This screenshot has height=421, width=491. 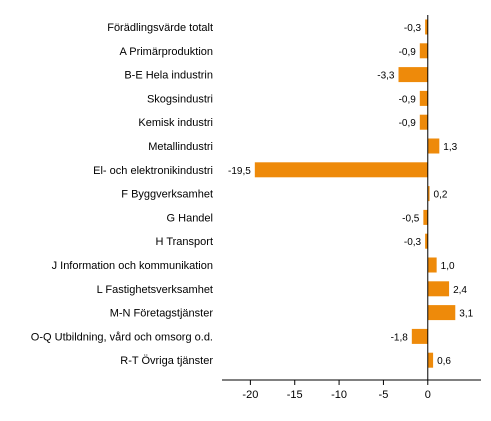 What do you see at coordinates (162, 314) in the screenshot?
I see `category-label: M-N Företagstjänster` at bounding box center [162, 314].